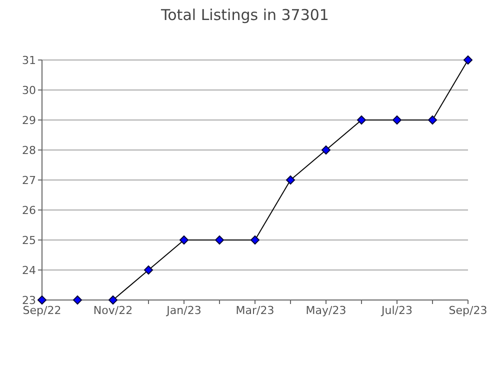 The width and height of the screenshot is (490, 380). What do you see at coordinates (245, 15) in the screenshot?
I see `chart-title: Total Listings in 37301` at bounding box center [245, 15].